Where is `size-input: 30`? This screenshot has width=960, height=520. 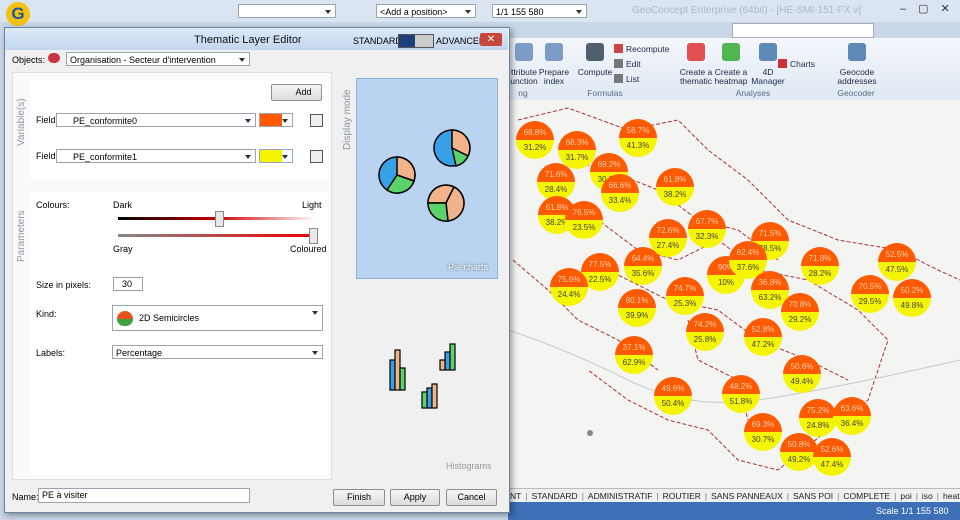
size-input: 30 is located at coordinates (128, 284).